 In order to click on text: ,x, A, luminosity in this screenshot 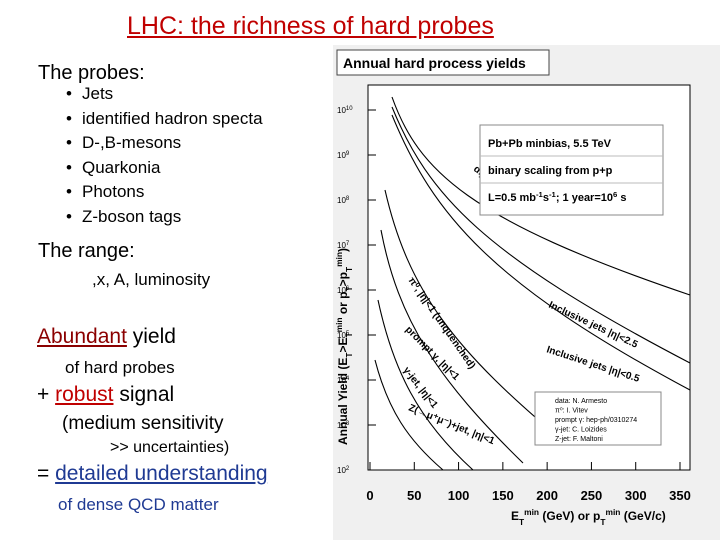, I will do `click(151, 279)`.